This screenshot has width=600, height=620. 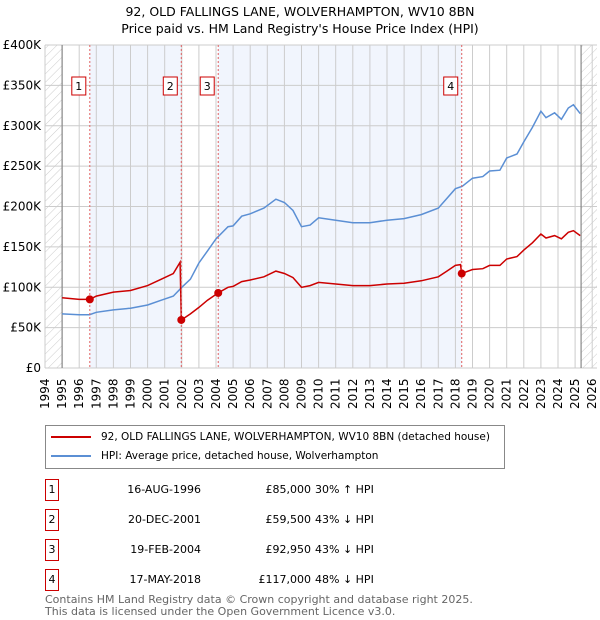 I want to click on x-tick-label: 2025, so click(x=575, y=393).